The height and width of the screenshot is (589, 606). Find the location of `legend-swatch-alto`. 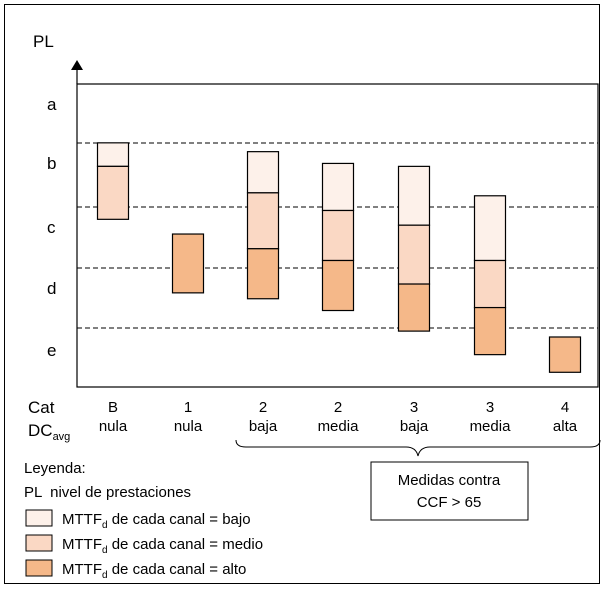

legend-swatch-alto is located at coordinates (39, 568).